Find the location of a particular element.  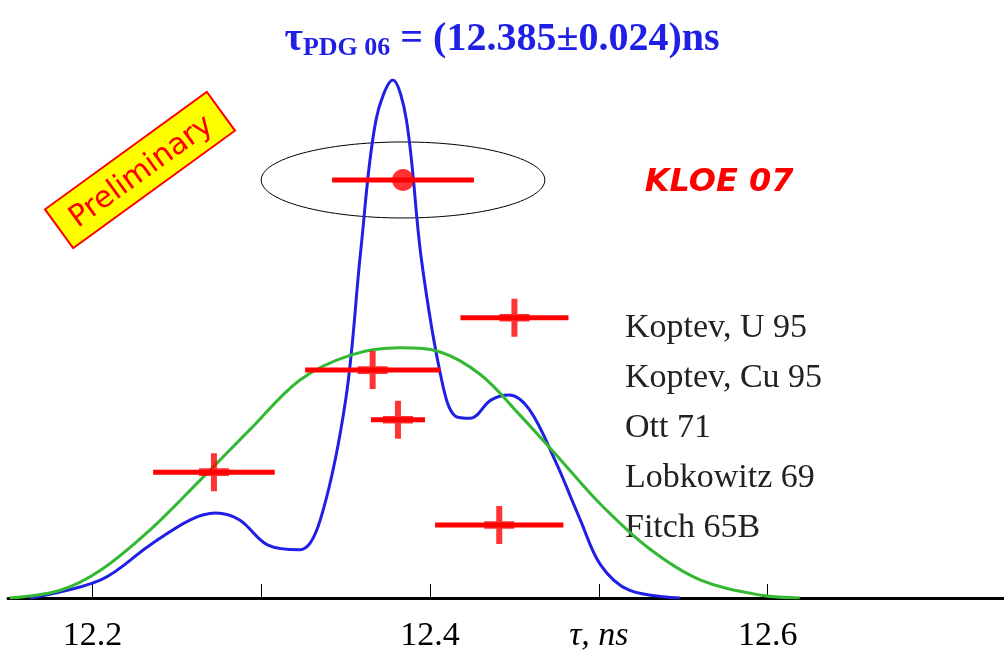

annotation: Koptev, Cu 95 is located at coordinates (724, 375).